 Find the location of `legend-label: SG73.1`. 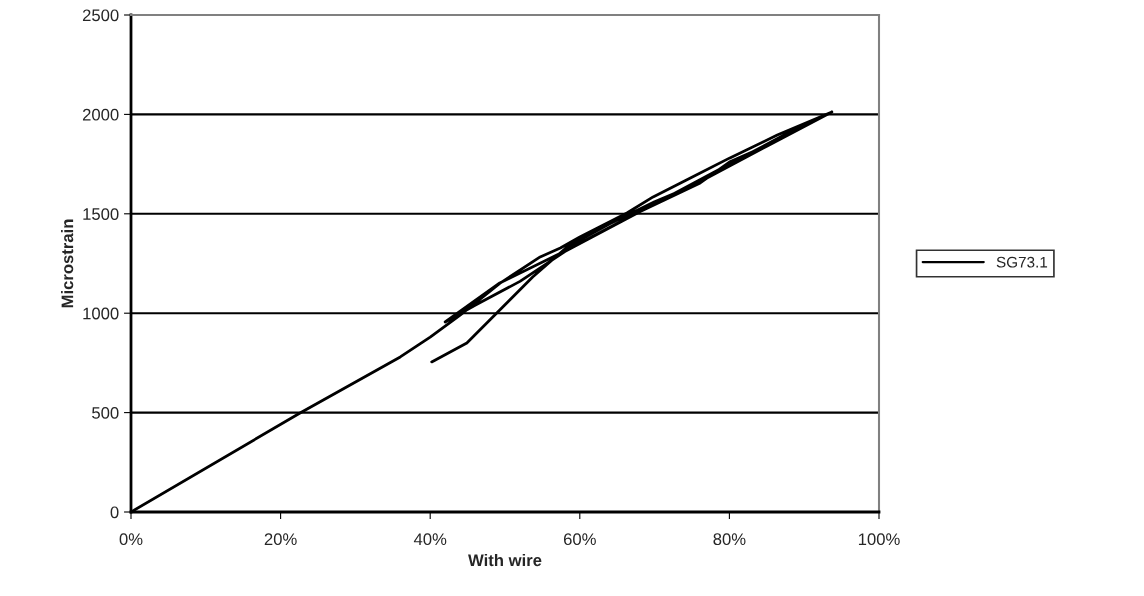

legend-label: SG73.1 is located at coordinates (1022, 262).